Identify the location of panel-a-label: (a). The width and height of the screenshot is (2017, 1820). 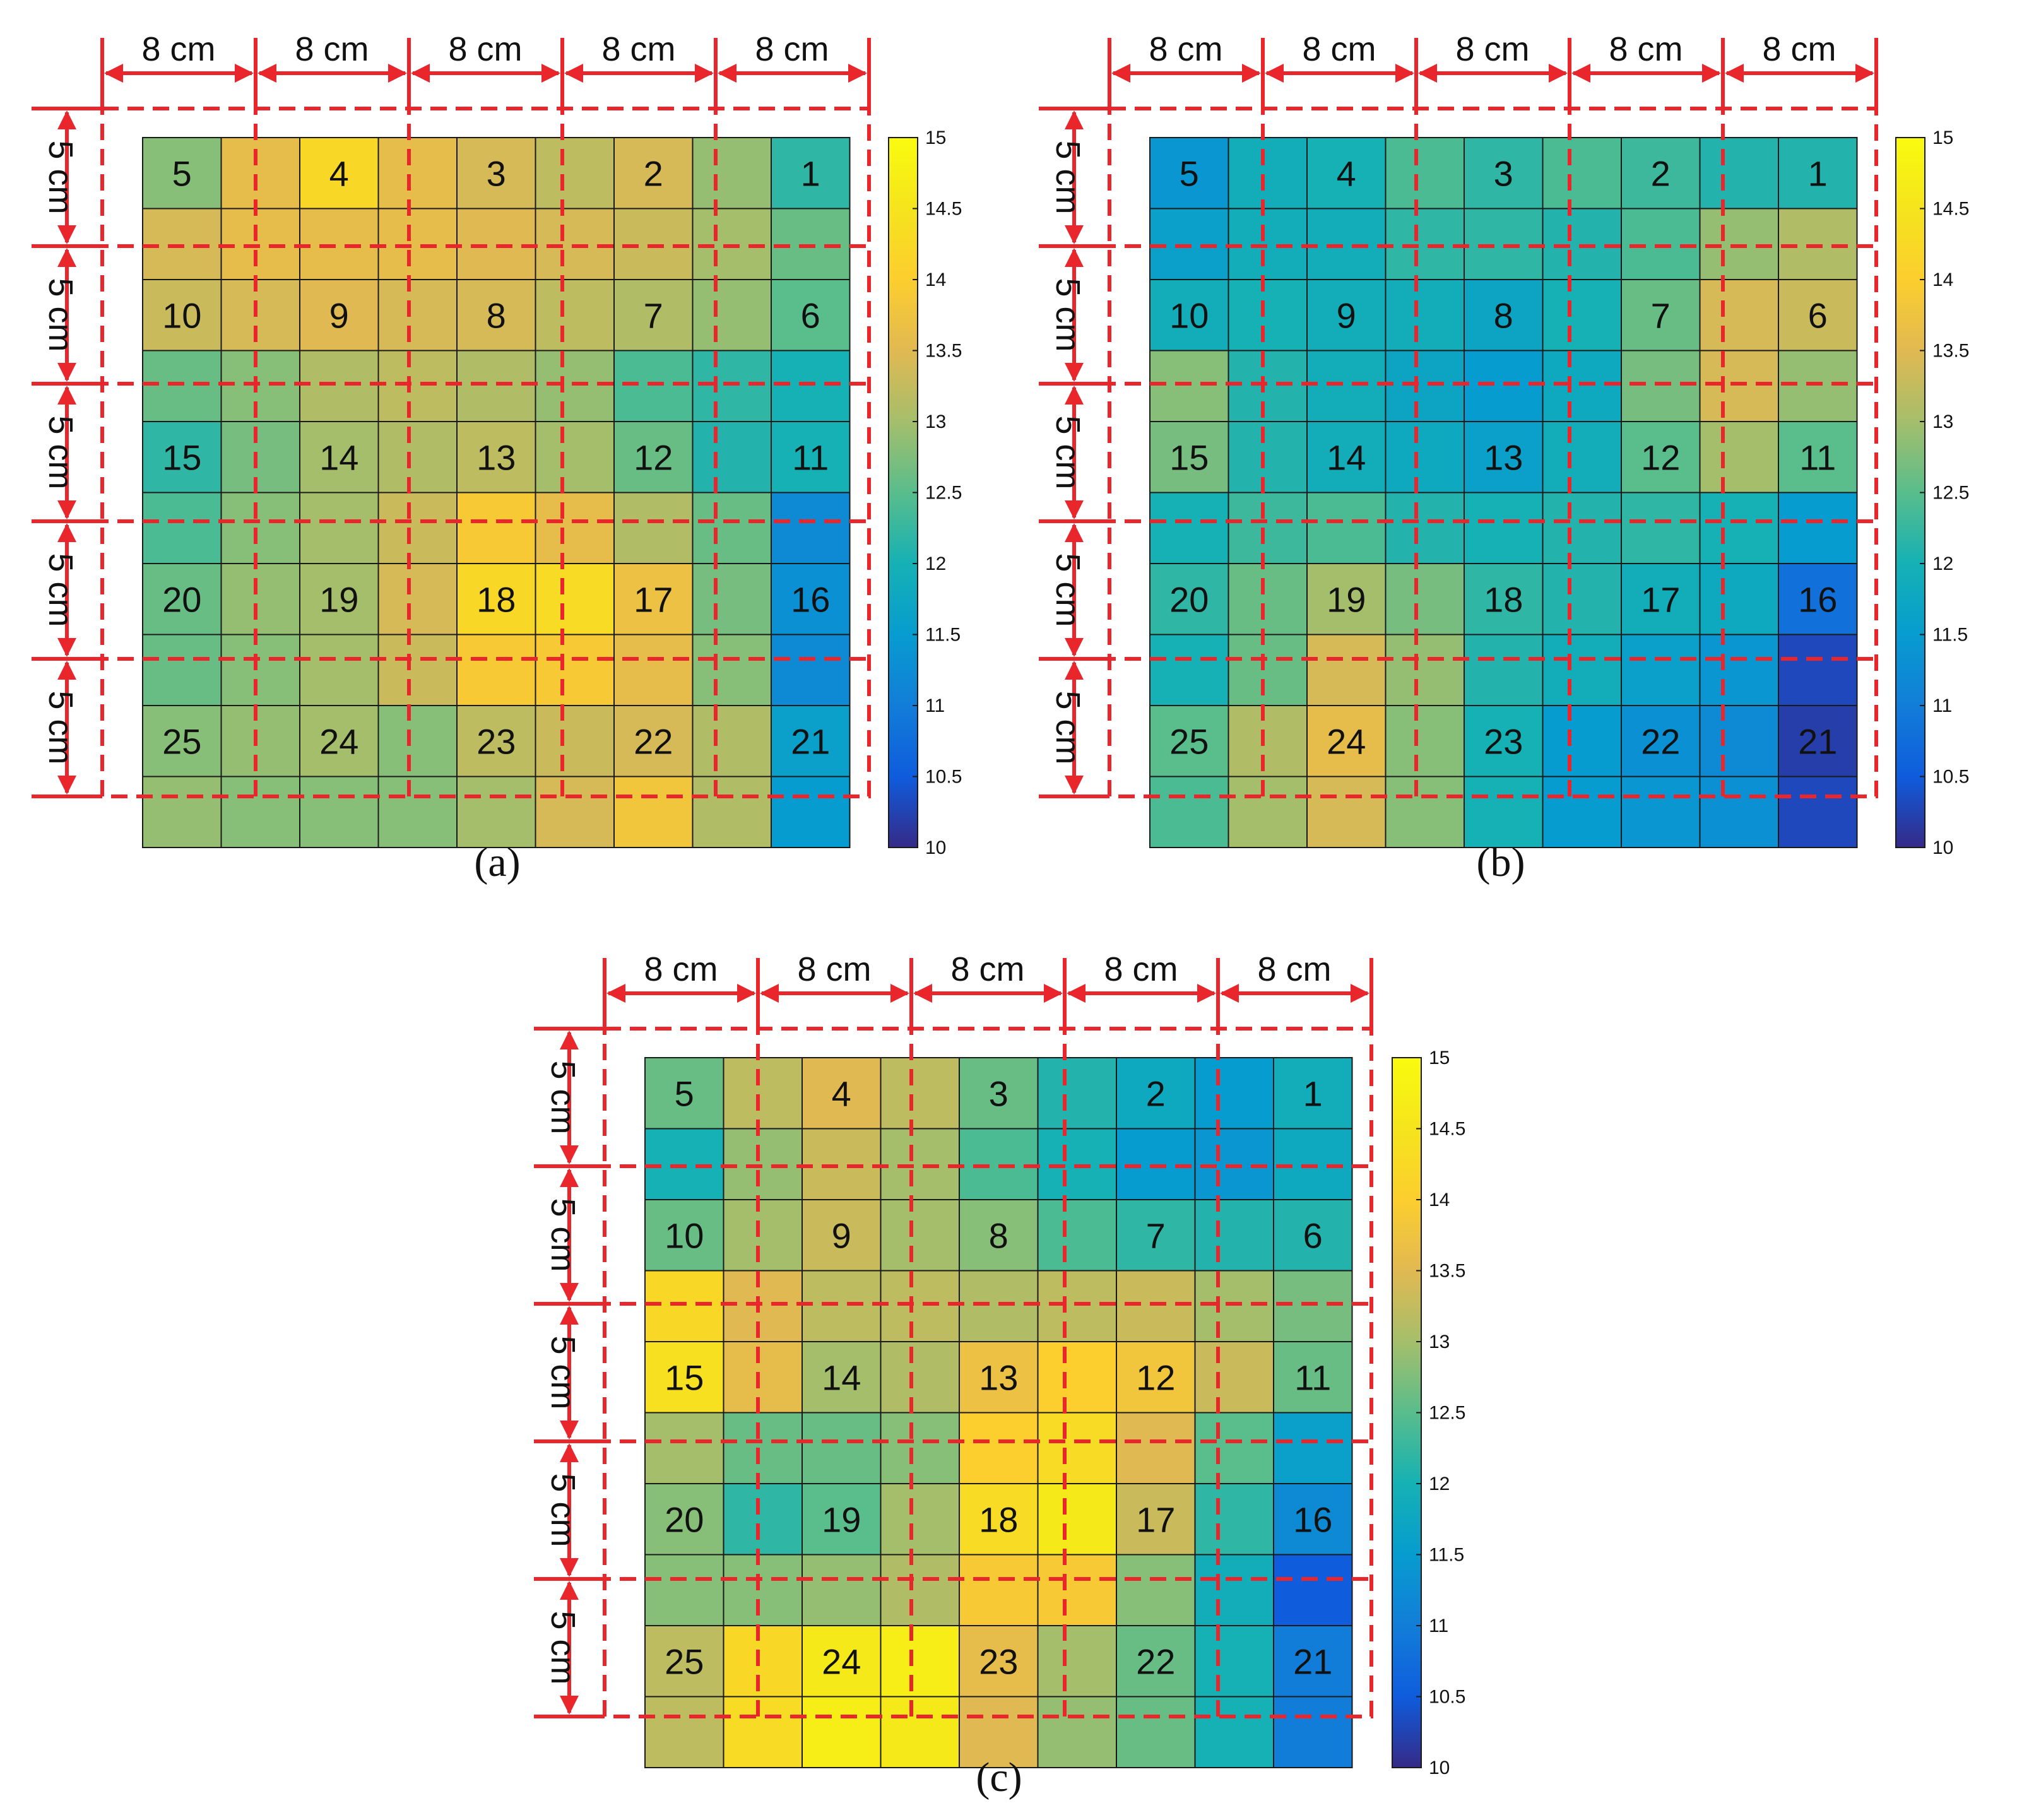
(497, 862).